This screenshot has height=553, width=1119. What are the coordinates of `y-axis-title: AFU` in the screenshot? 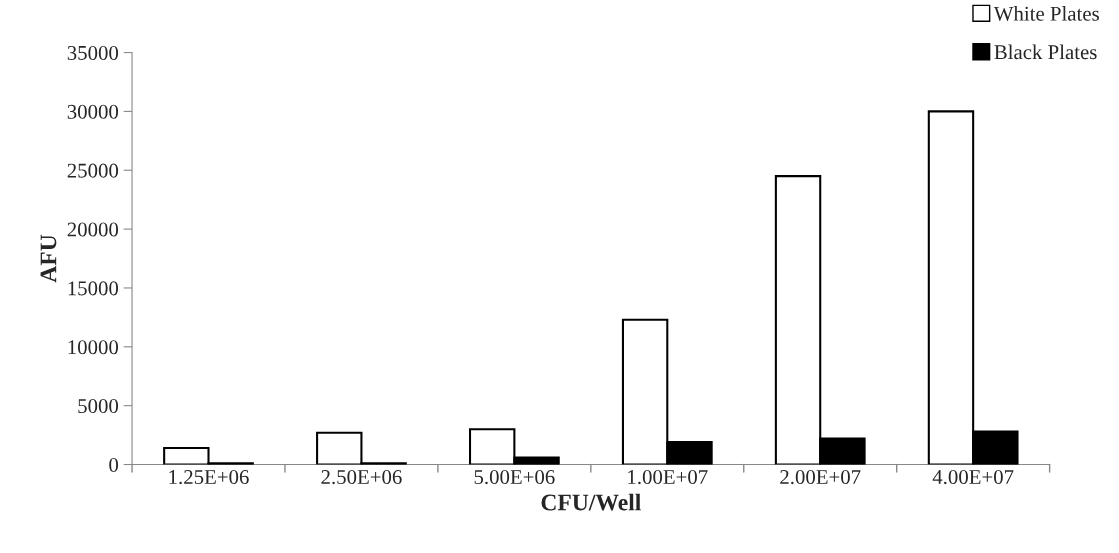 It's located at (48, 258).